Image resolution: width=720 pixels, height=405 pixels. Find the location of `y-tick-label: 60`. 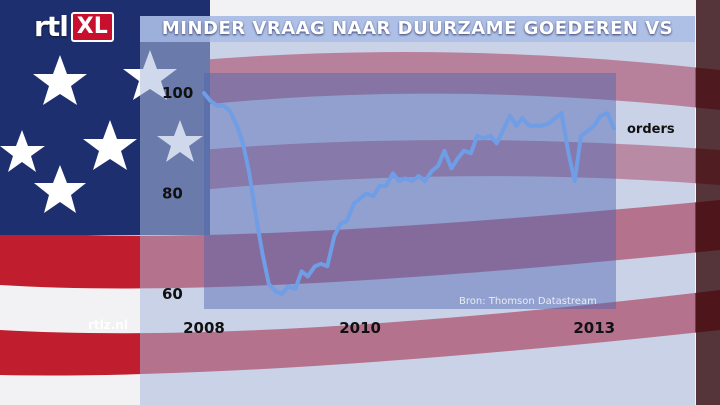

y-tick-label: 60 is located at coordinates (172, 294).